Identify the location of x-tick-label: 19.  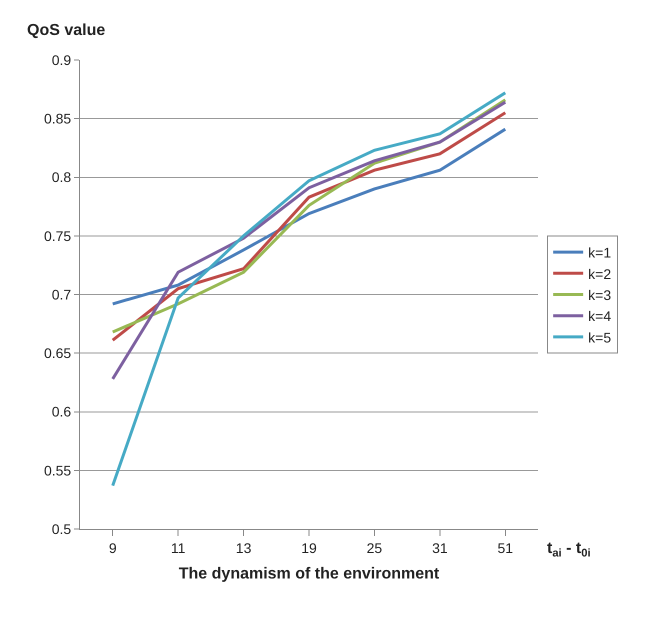
(309, 548).